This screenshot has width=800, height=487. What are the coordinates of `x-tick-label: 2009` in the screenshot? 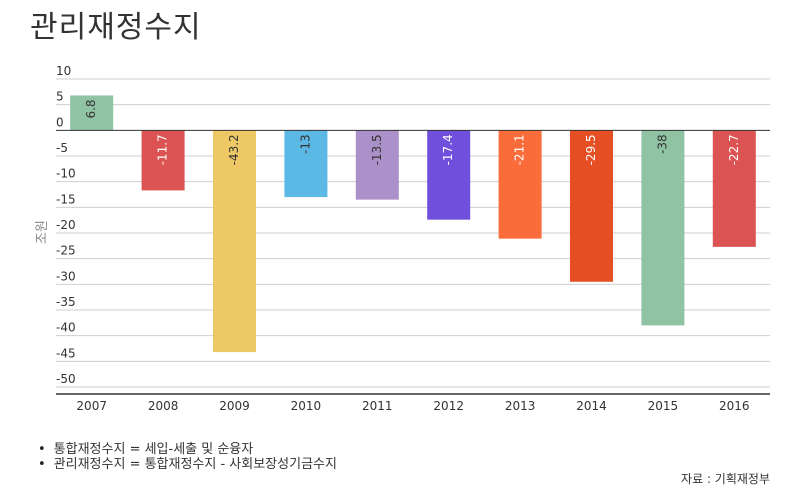 It's located at (234, 406).